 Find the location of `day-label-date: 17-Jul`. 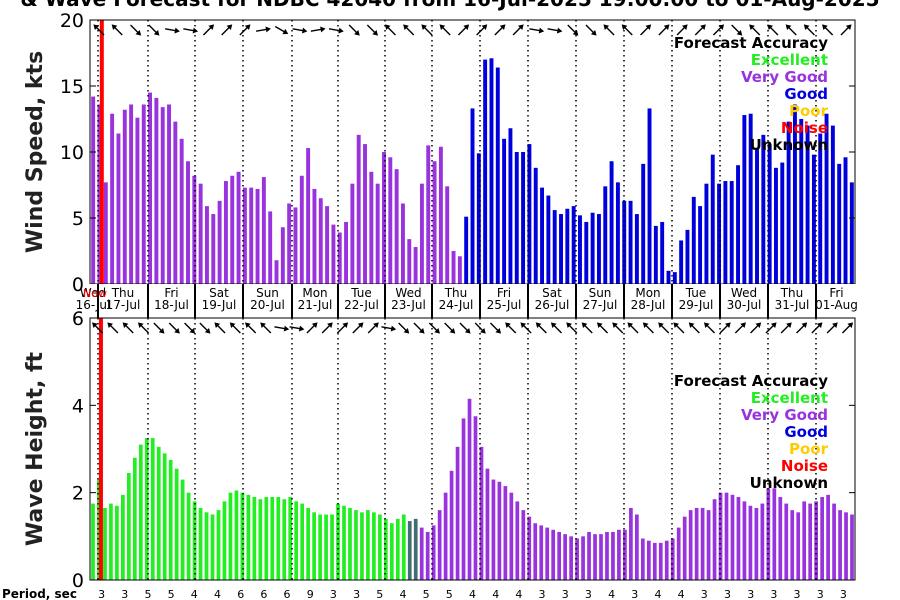

day-label-date: 17-Jul is located at coordinates (123, 305).